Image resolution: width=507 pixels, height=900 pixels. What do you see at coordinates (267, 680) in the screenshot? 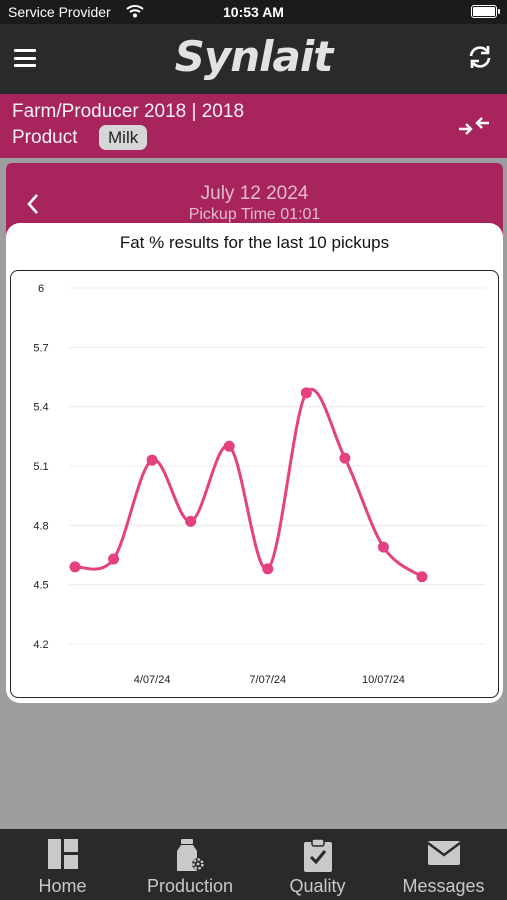
I see `x-tick-label-1: 7/07/24` at bounding box center [267, 680].